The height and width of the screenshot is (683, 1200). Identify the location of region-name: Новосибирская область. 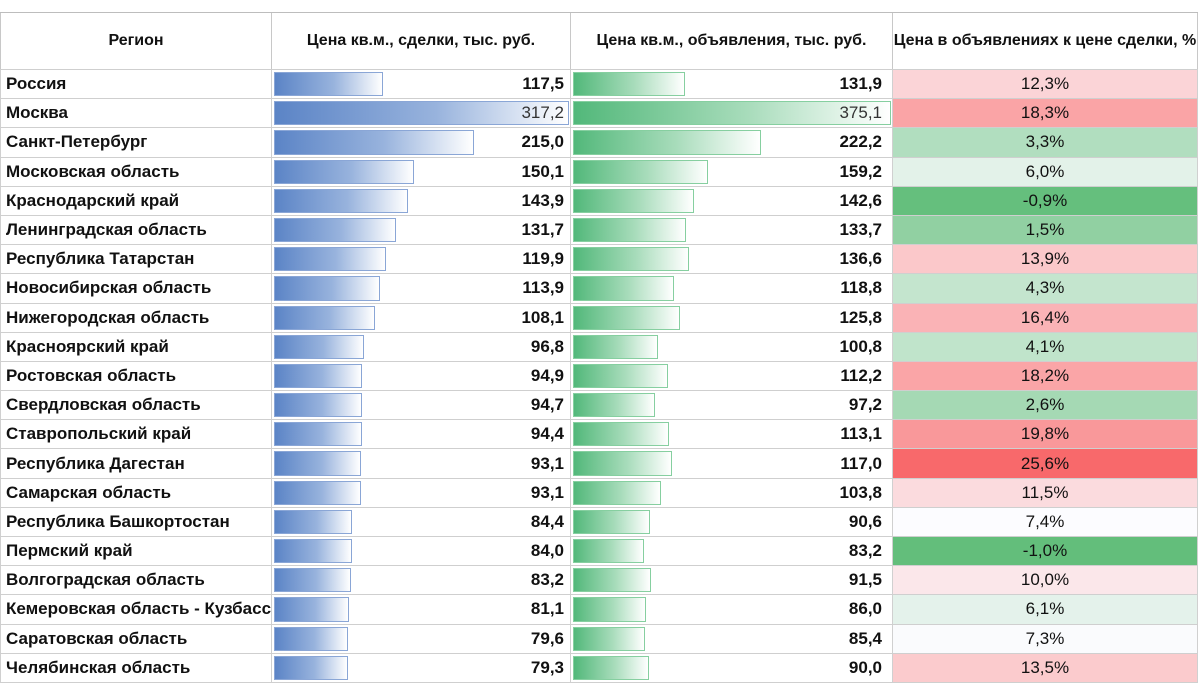
(136, 288).